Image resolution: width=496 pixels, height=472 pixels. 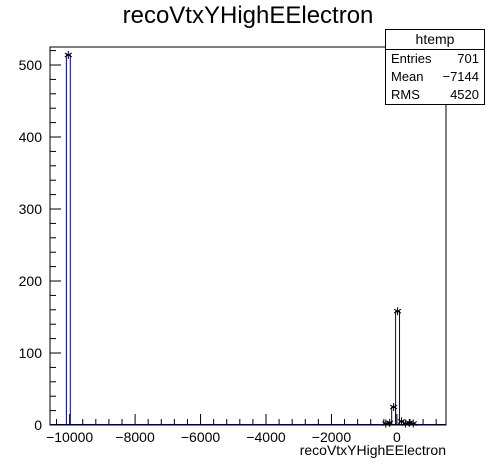 I want to click on stats-key-rms: RMS, so click(x=405, y=94).